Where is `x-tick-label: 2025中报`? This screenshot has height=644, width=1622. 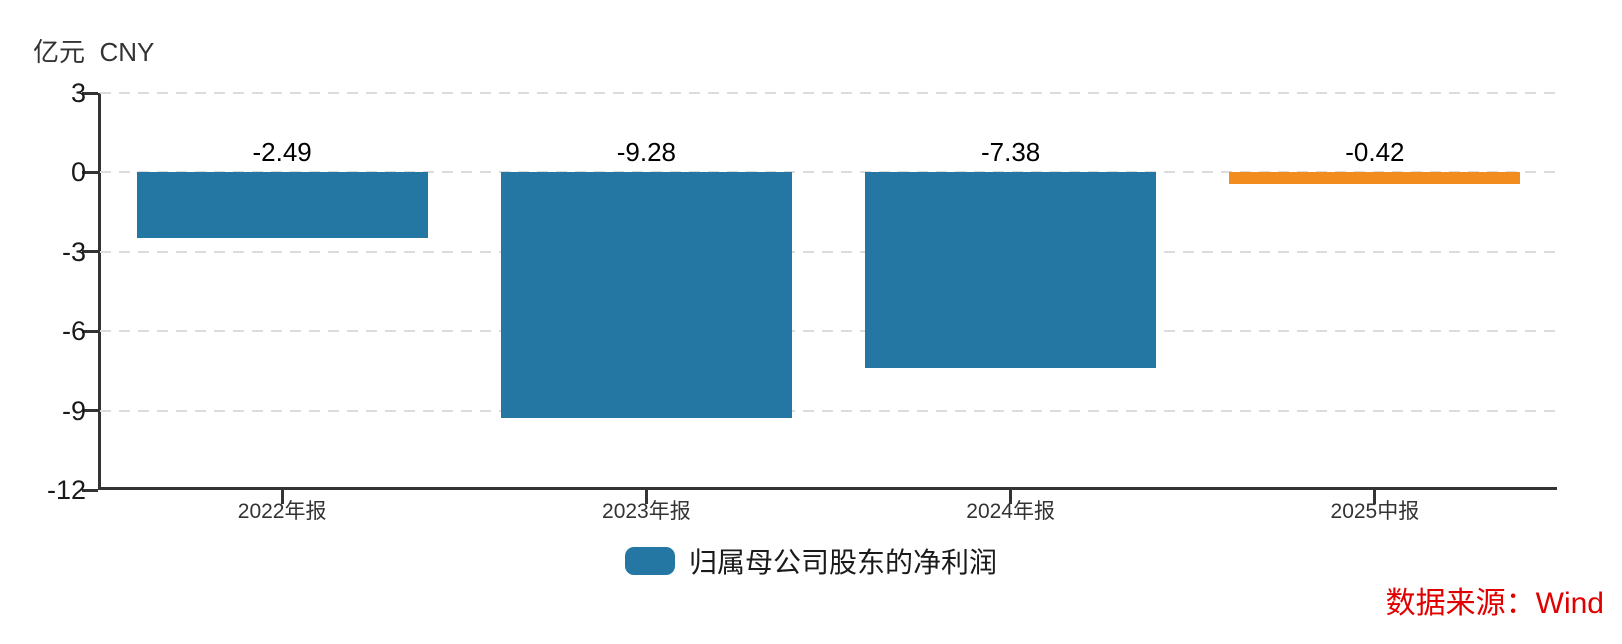
x-tick-label: 2025中报 is located at coordinates (1375, 511).